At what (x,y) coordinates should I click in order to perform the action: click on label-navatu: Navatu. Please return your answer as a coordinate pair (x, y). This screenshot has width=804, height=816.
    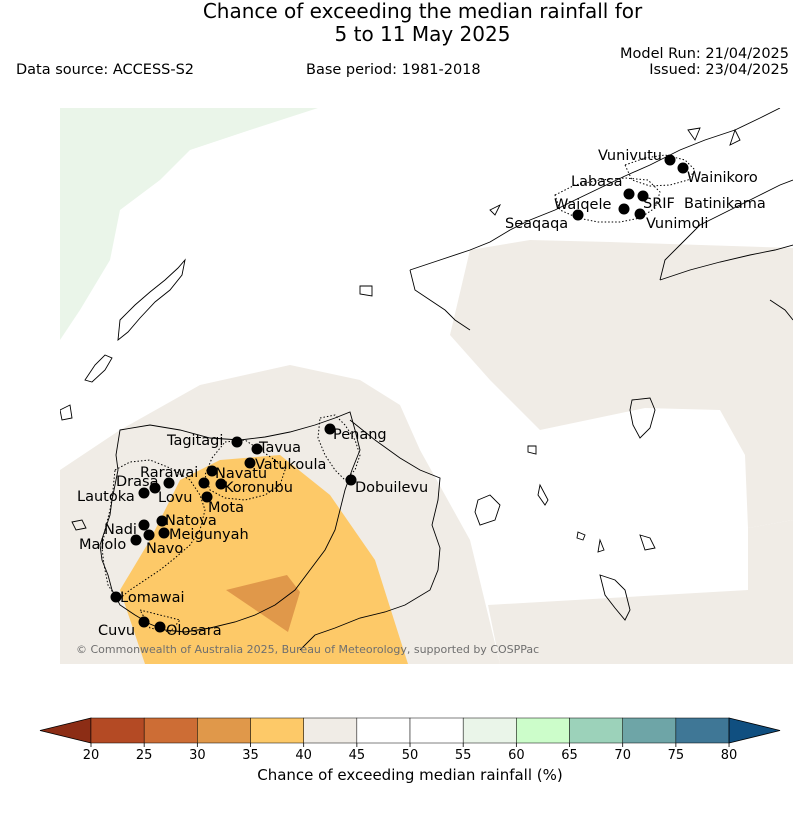
    Looking at the image, I should click on (241, 474).